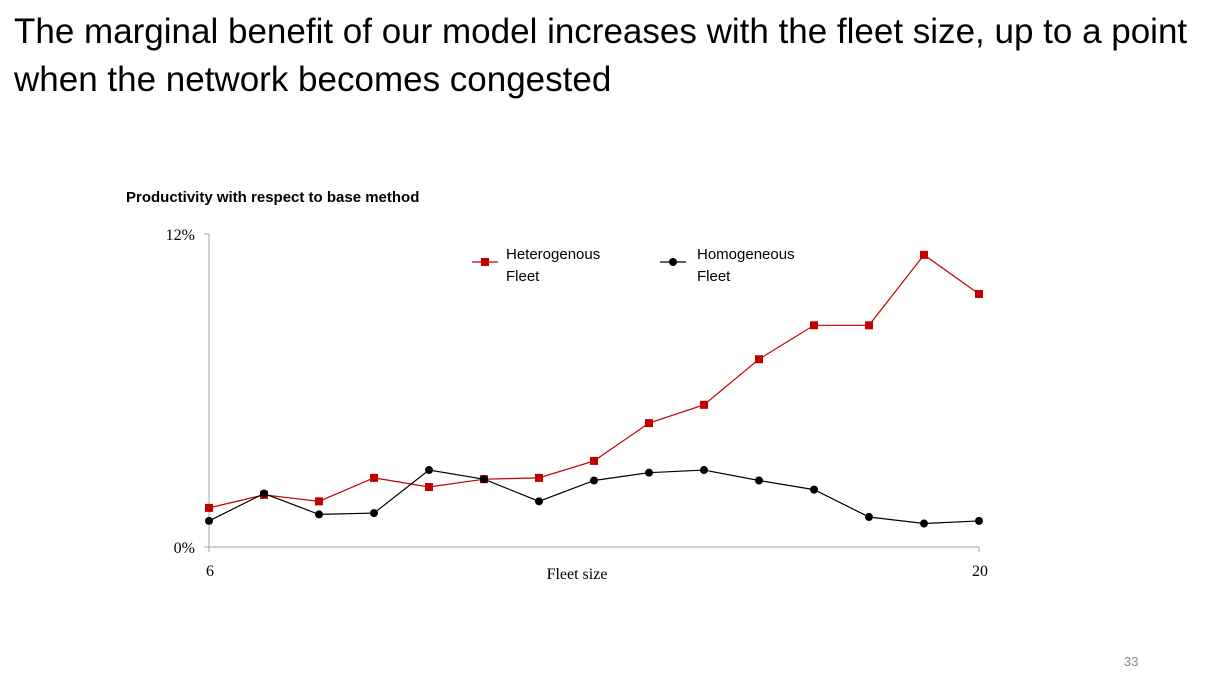 The height and width of the screenshot is (687, 1231). I want to click on chart-legend: Heterogenous Fleet Homogeneous Fleet, so click(633, 265).